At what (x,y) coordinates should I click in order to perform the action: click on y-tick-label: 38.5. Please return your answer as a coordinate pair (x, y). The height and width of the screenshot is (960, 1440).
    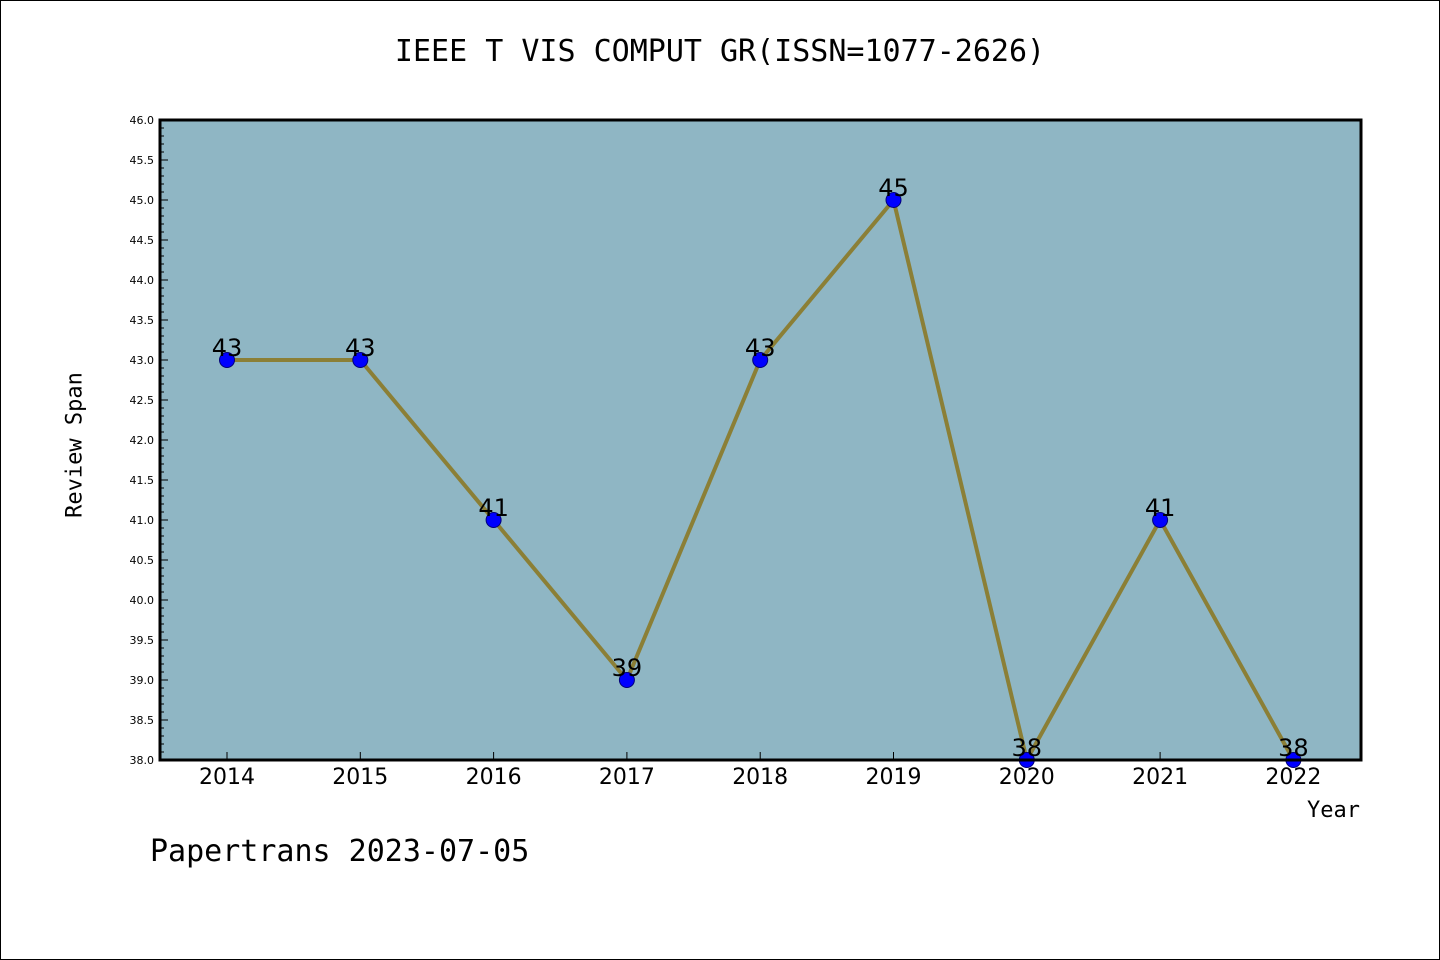
    Looking at the image, I should click on (142, 720).